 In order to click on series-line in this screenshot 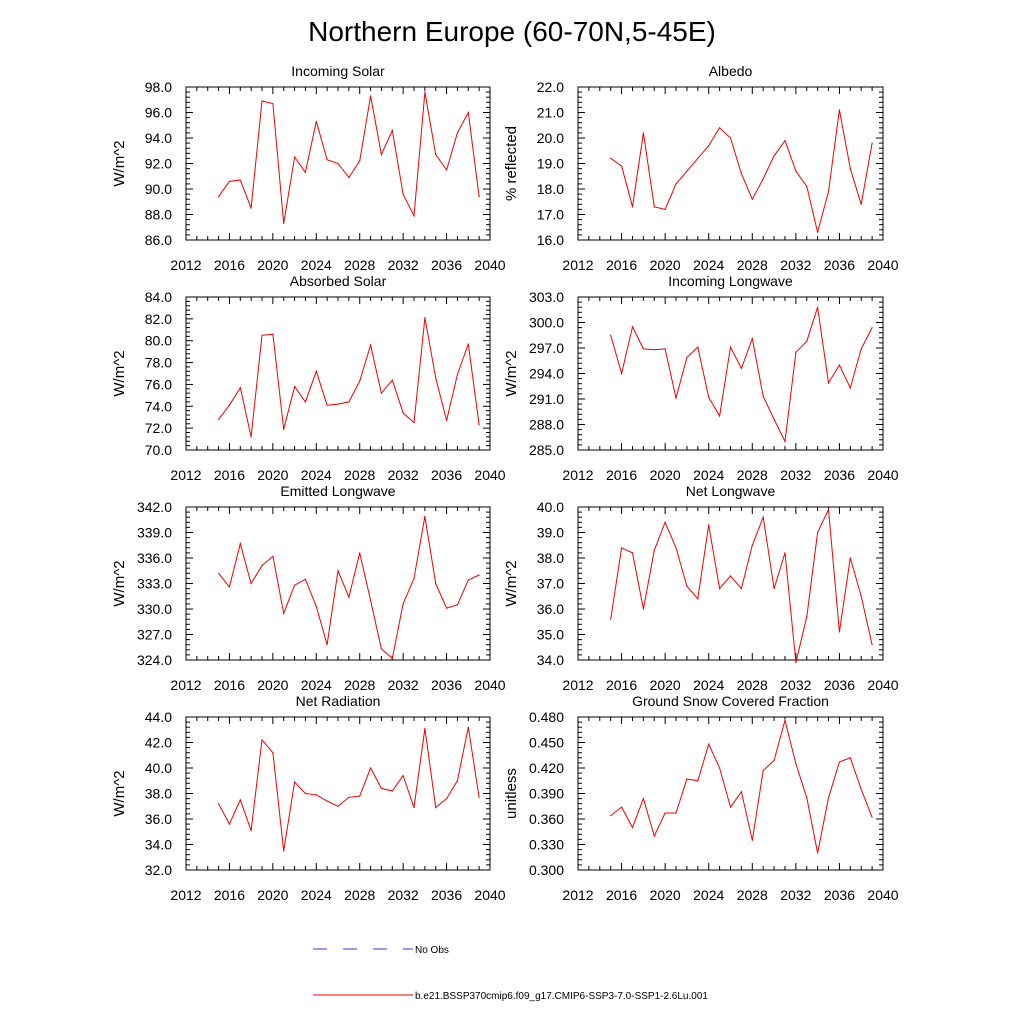, I will do `click(349, 789)`.